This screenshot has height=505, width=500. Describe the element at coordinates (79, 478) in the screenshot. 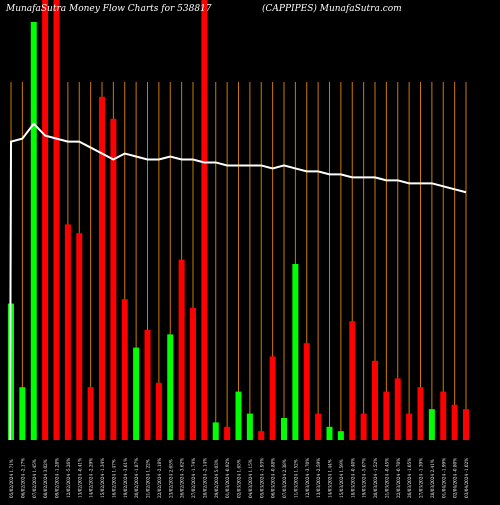

I see `x-tick-label: 13/02/2024 -0.41%` at that location.